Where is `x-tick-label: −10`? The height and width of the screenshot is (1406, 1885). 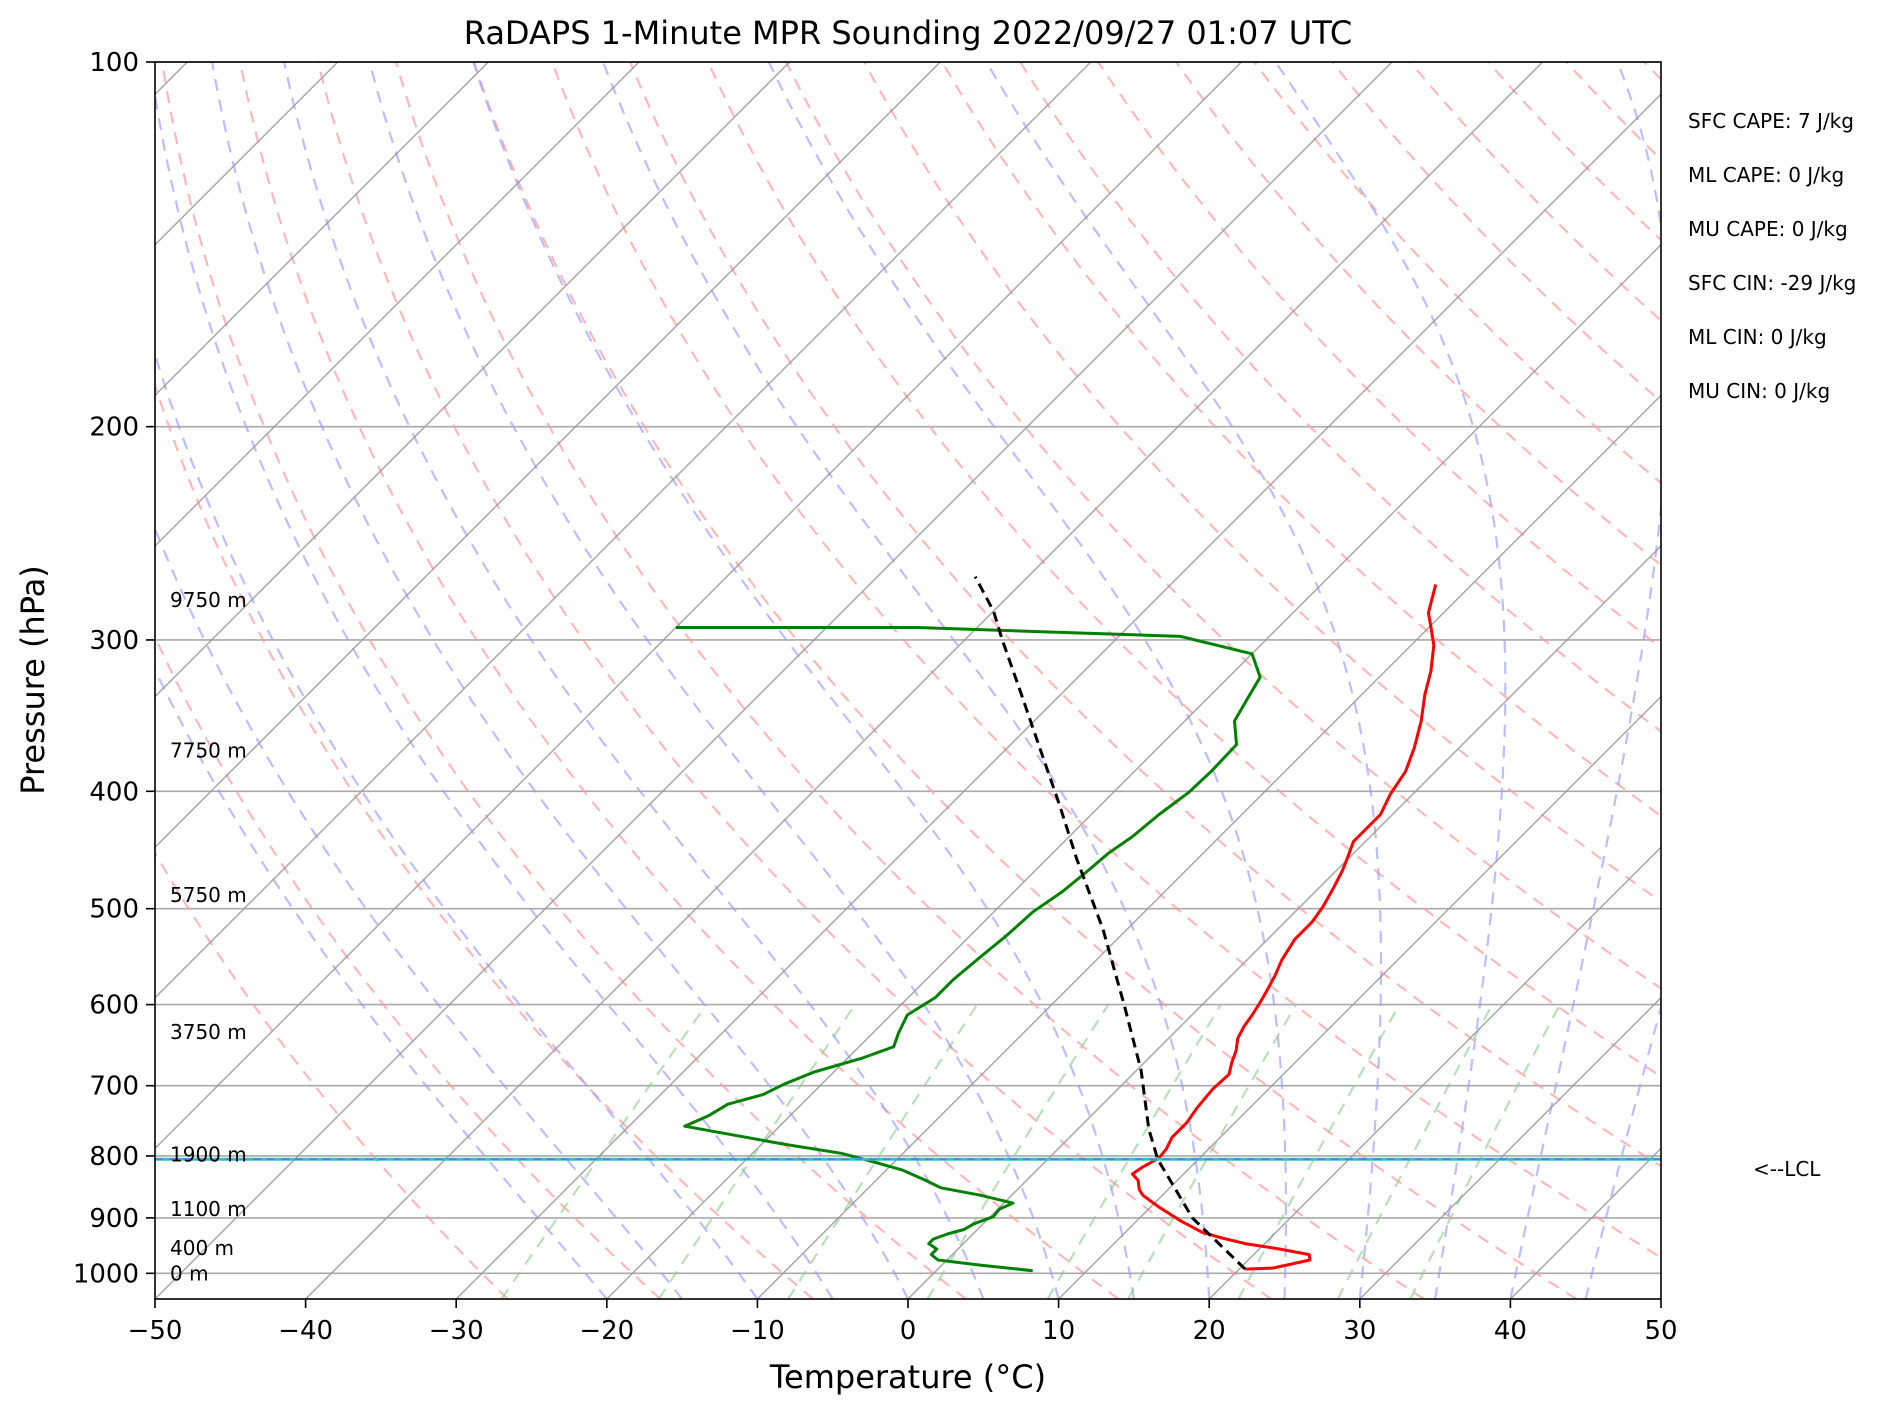
x-tick-label: −10 is located at coordinates (757, 1331).